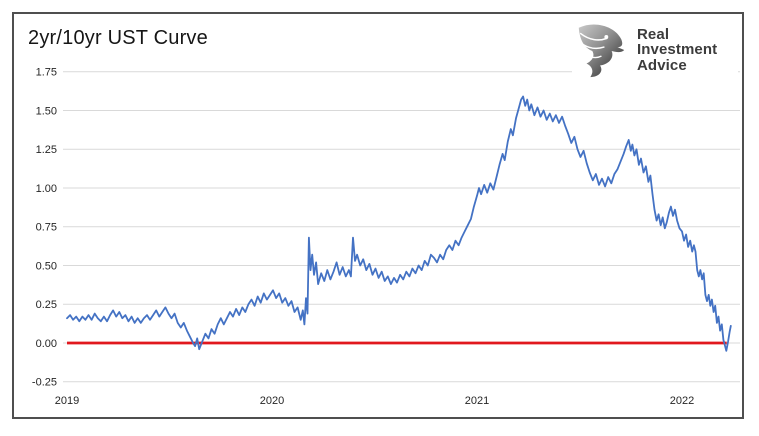  What do you see at coordinates (118, 38) in the screenshot?
I see `chart-title: 2yr/10yr UST Curve` at bounding box center [118, 38].